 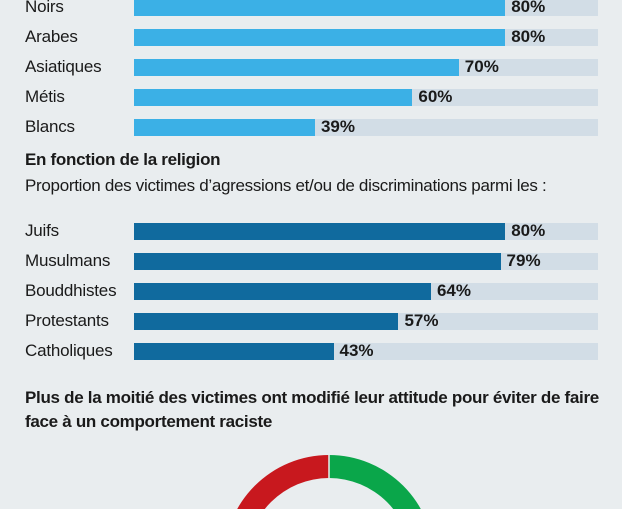 What do you see at coordinates (435, 96) in the screenshot?
I see `bar-value-label: 60%` at bounding box center [435, 96].